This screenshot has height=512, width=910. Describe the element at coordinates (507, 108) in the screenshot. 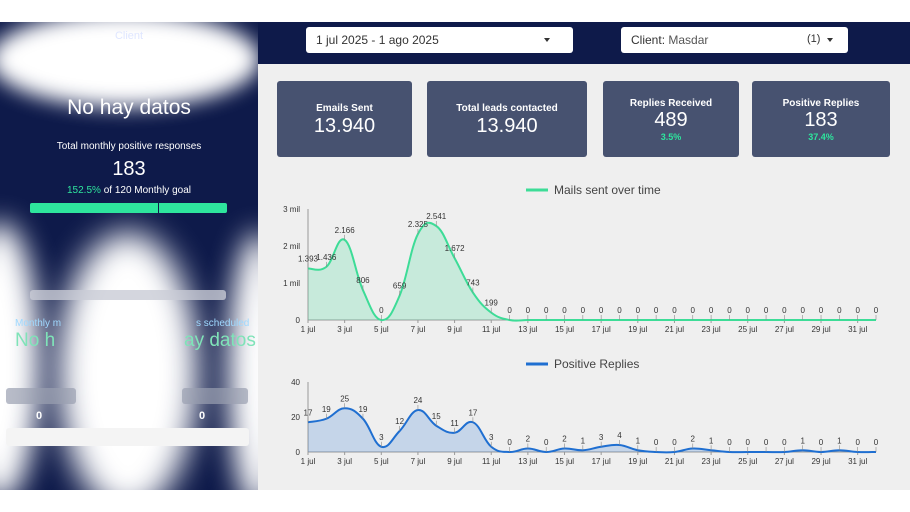

I see `kpi-label: Total leads contacted` at that location.